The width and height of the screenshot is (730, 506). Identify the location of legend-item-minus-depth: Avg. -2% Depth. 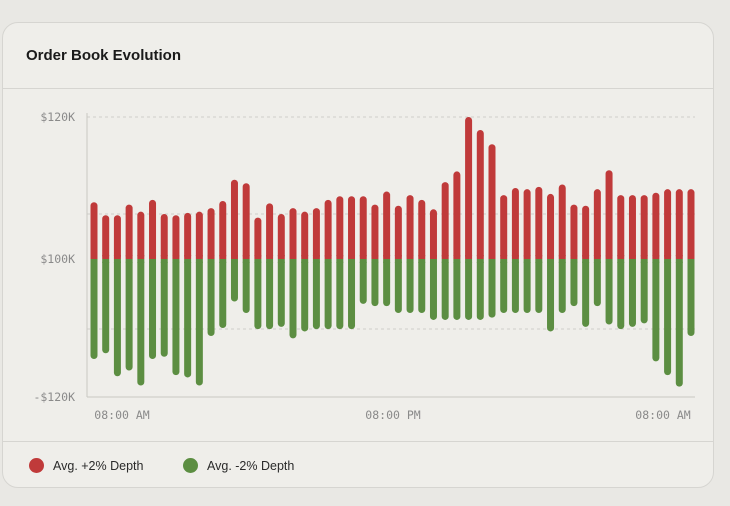
(238, 465).